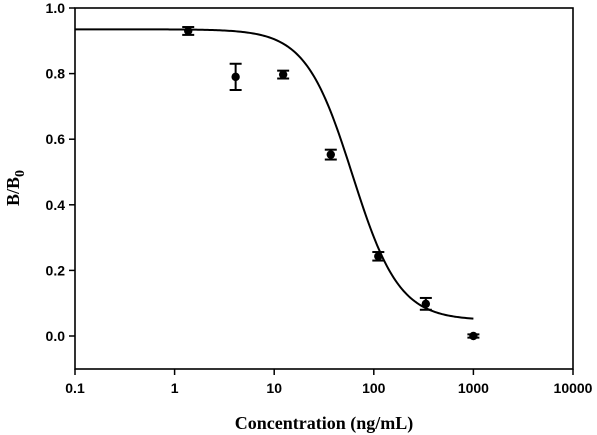 Image resolution: width=597 pixels, height=435 pixels. I want to click on y-tick-label: 0.6, so click(56, 139).